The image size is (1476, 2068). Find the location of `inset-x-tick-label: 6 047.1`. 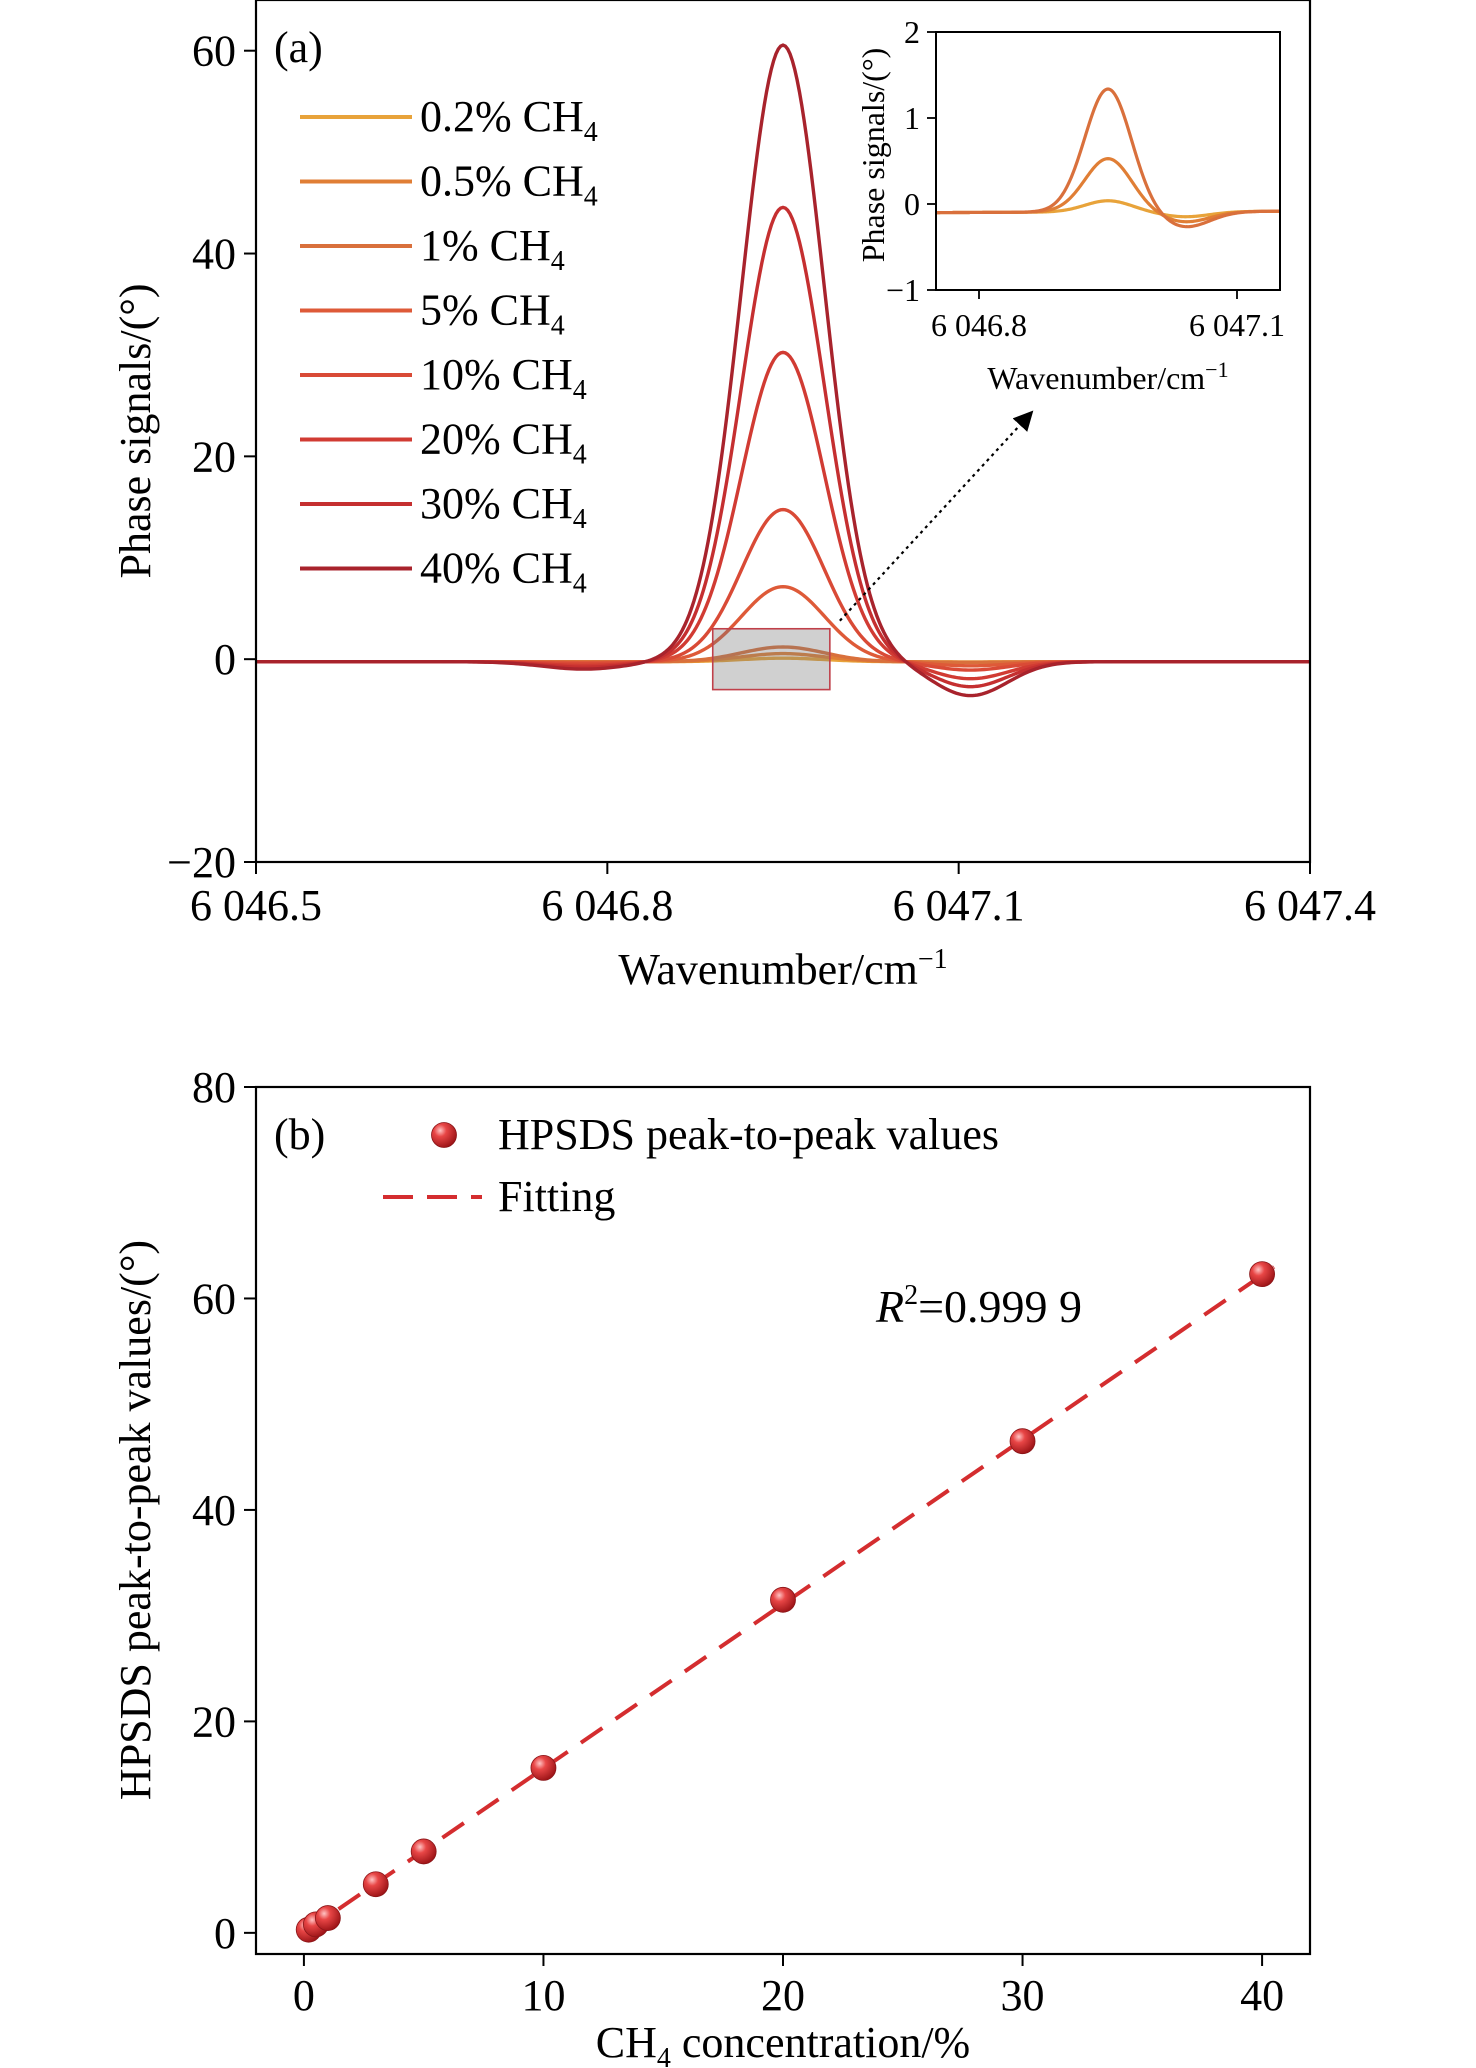

inset-x-tick-label: 6 047.1 is located at coordinates (1237, 325).